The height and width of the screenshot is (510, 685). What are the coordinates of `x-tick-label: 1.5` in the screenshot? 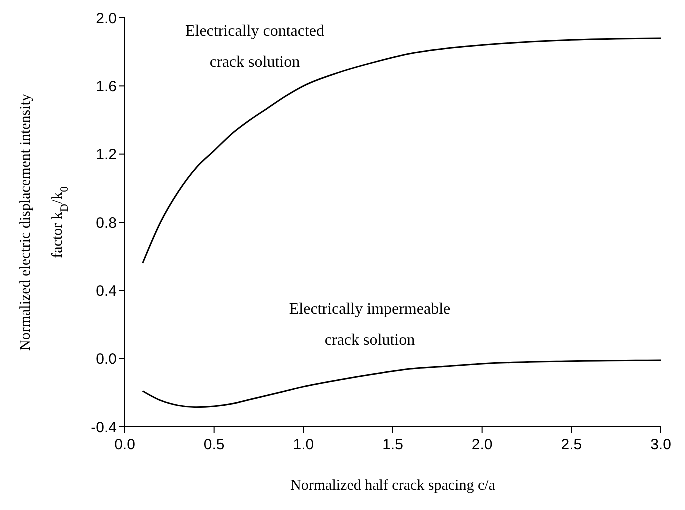 It's located at (393, 445).